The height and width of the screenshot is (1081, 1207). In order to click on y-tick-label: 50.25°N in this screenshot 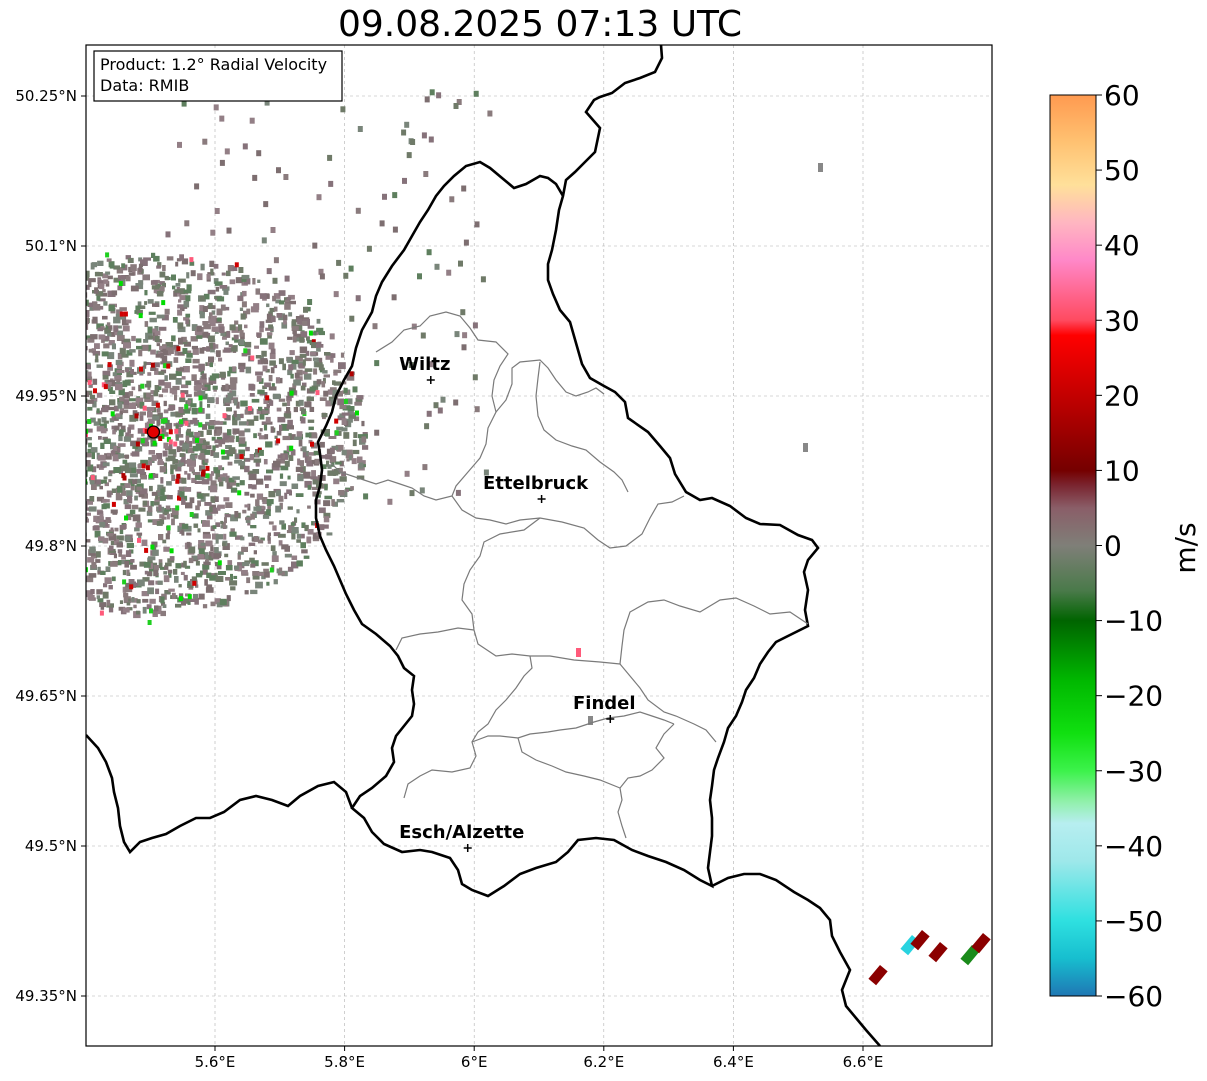, I will do `click(46, 96)`.